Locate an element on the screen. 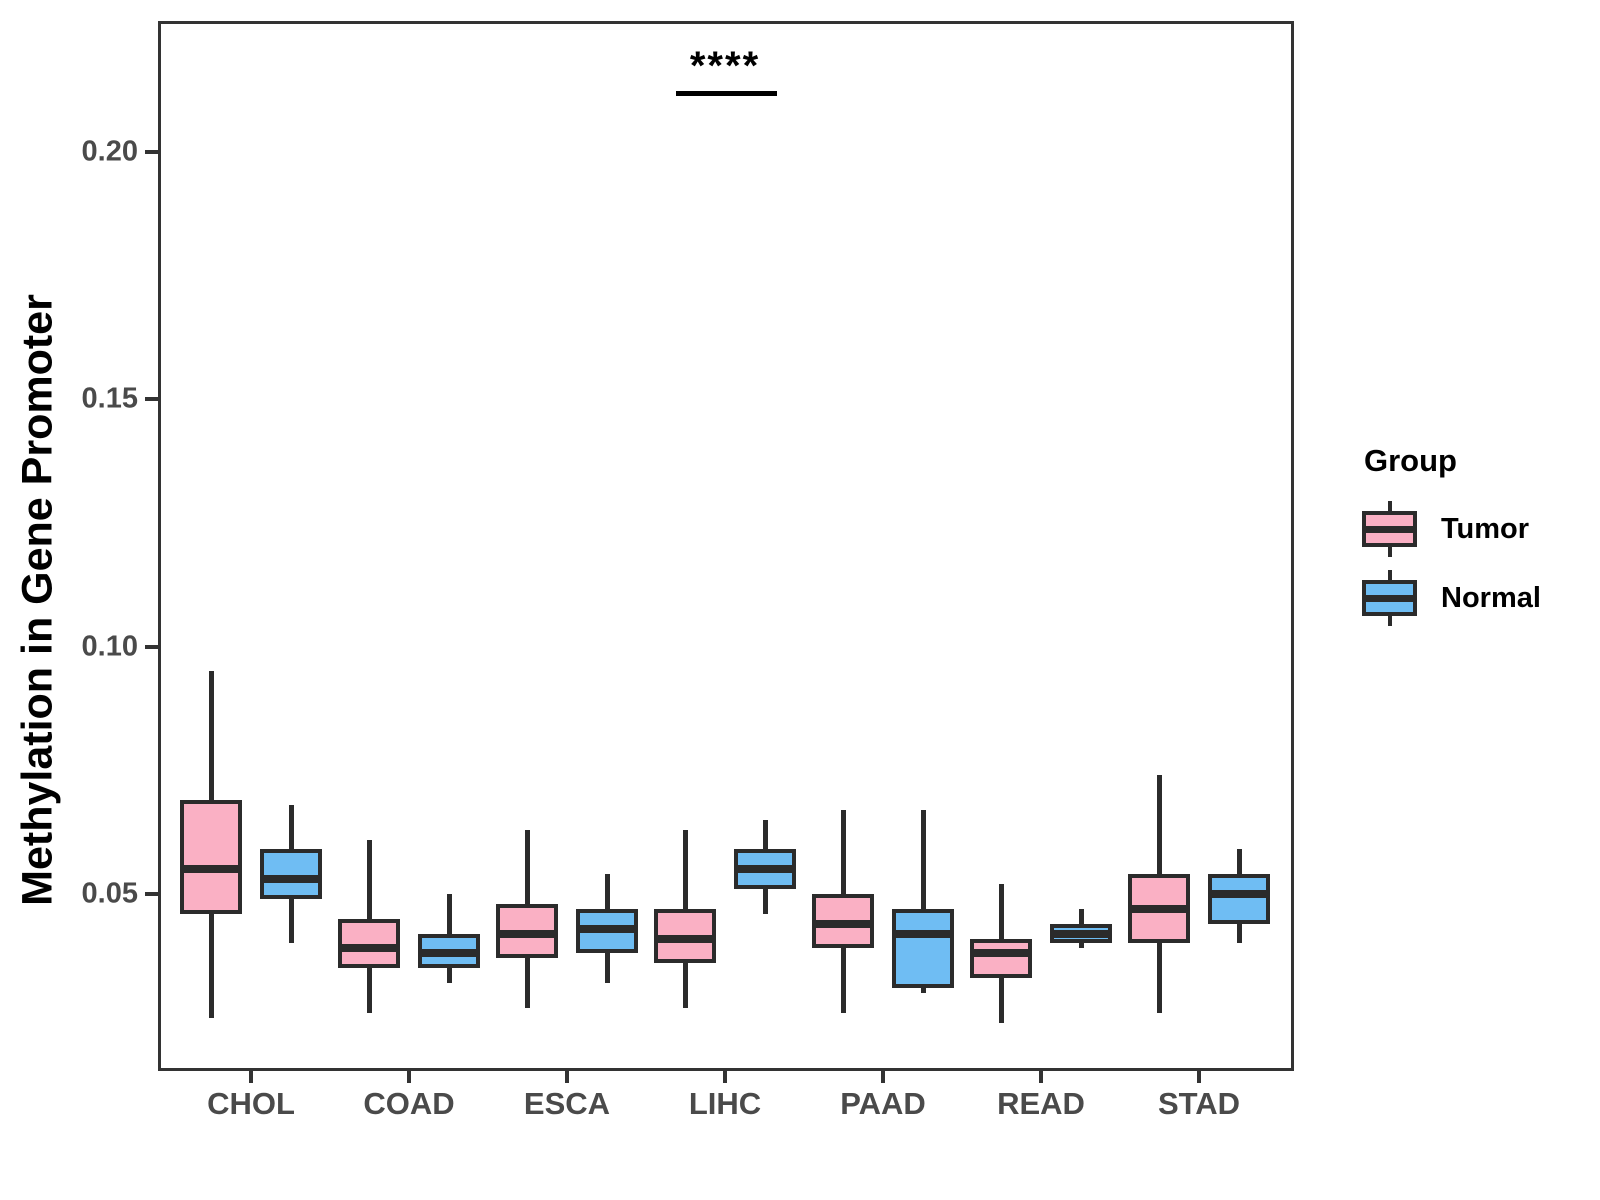  boxplot-median-tumor-paad is located at coordinates (843, 923).